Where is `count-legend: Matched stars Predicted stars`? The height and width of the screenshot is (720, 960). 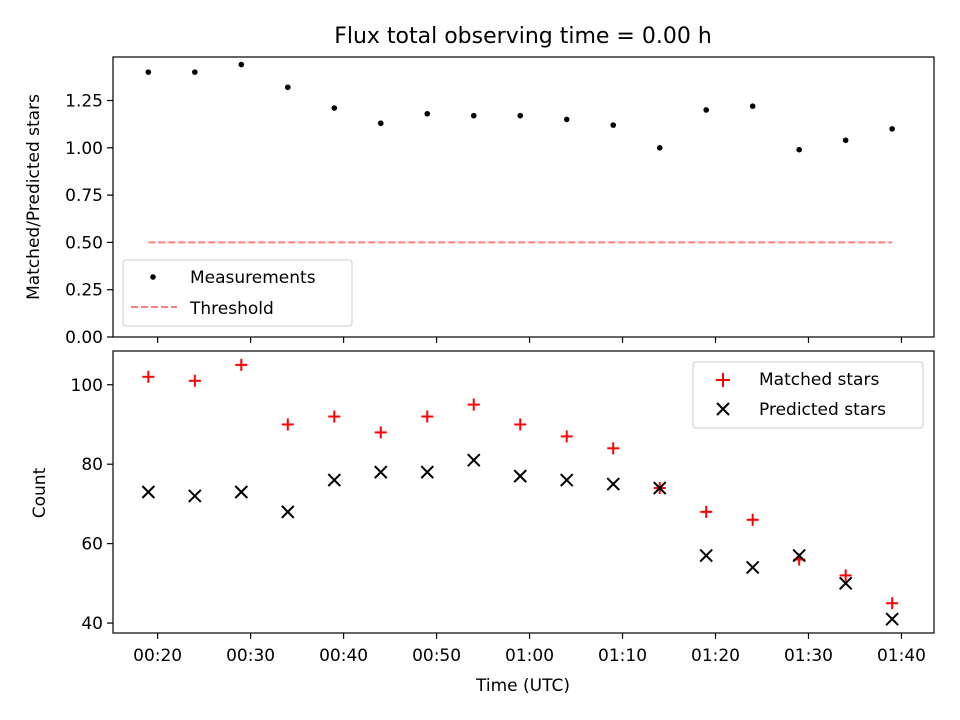
count-legend: Matched stars Predicted stars is located at coordinates (808, 395).